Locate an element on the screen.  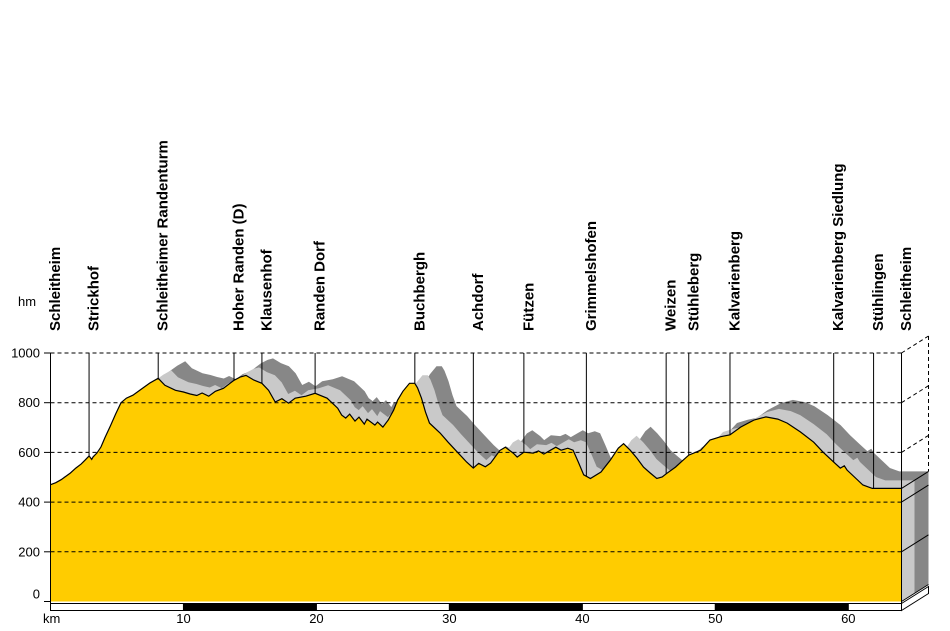
waypoint-label-13: Kalvarienberg Siedlung is located at coordinates (838, 247).